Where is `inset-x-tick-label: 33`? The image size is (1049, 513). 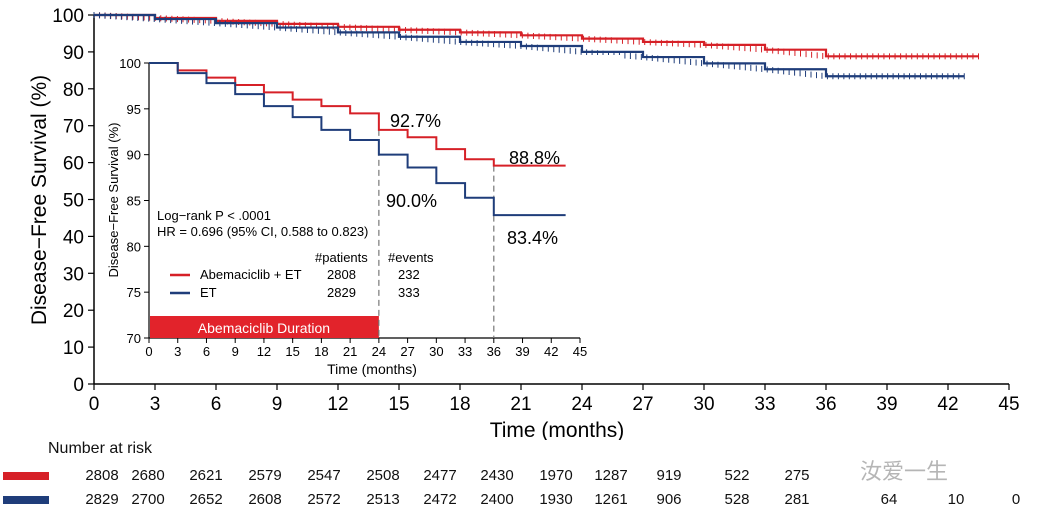
inset-x-tick-label: 33 is located at coordinates (465, 351).